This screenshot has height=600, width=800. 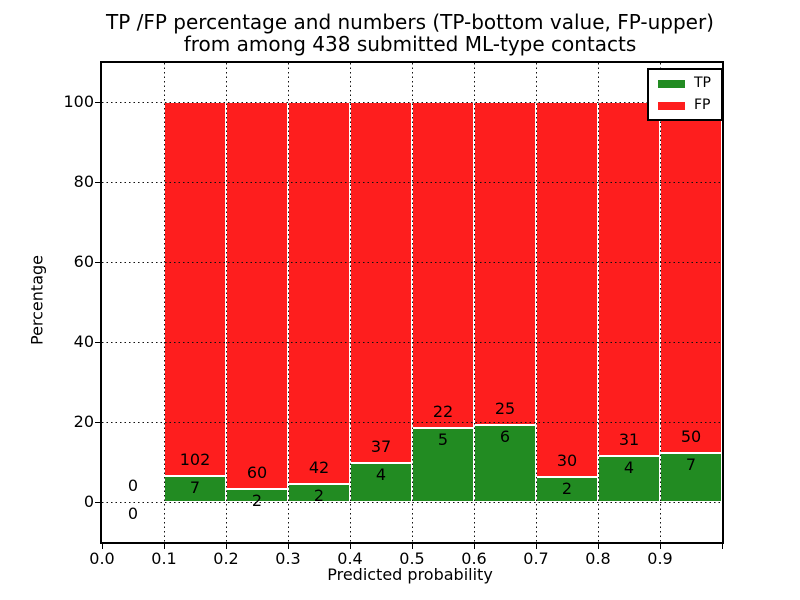 What do you see at coordinates (102, 558) in the screenshot?
I see `x-tick-label: 0.0` at bounding box center [102, 558].